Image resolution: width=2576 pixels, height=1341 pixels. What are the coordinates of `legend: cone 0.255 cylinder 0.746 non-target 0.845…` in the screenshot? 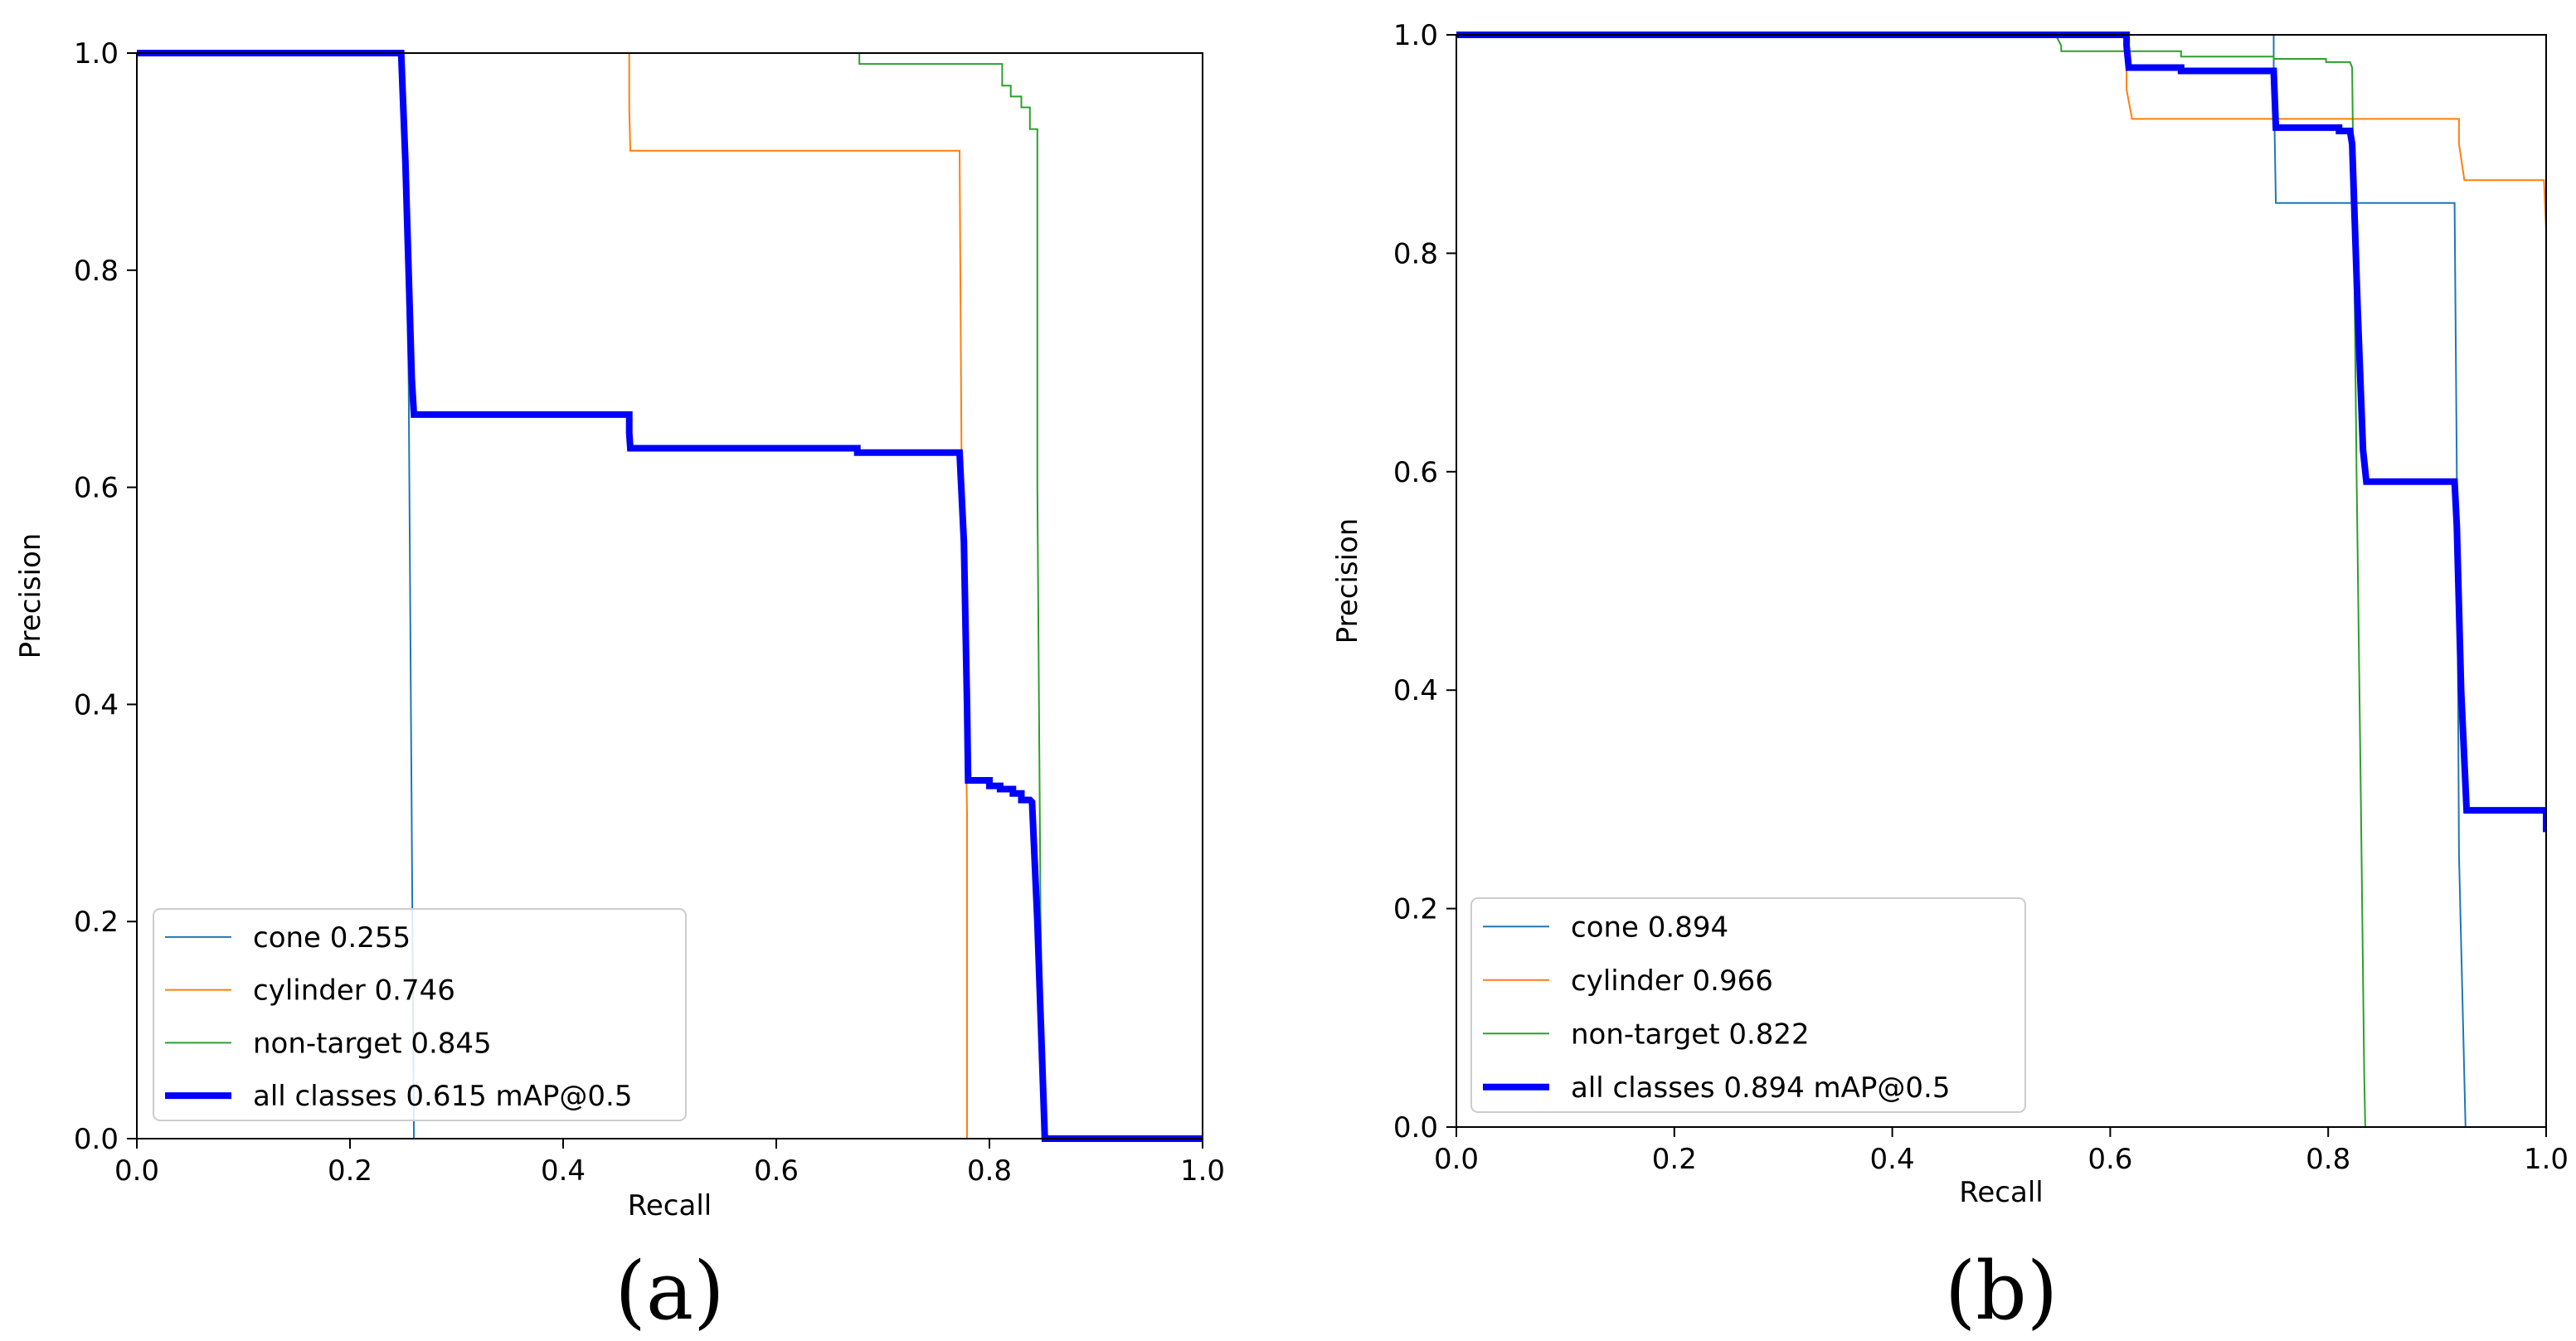 It's located at (420, 1015).